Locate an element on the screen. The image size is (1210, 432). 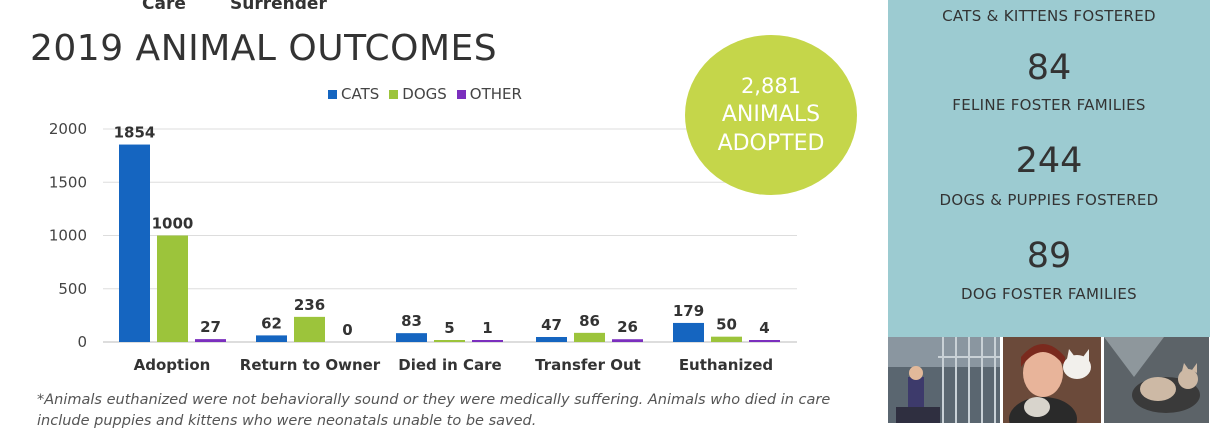
data-label-cats-2: 83 is located at coordinates (411, 321).